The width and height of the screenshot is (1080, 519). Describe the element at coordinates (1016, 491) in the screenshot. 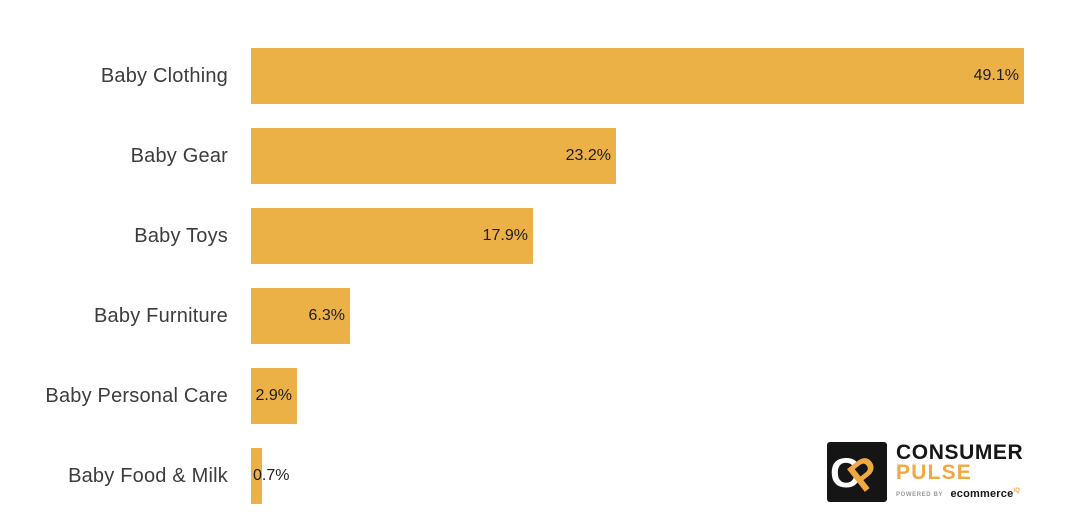

I see `powered-brand-sup: IQ` at that location.